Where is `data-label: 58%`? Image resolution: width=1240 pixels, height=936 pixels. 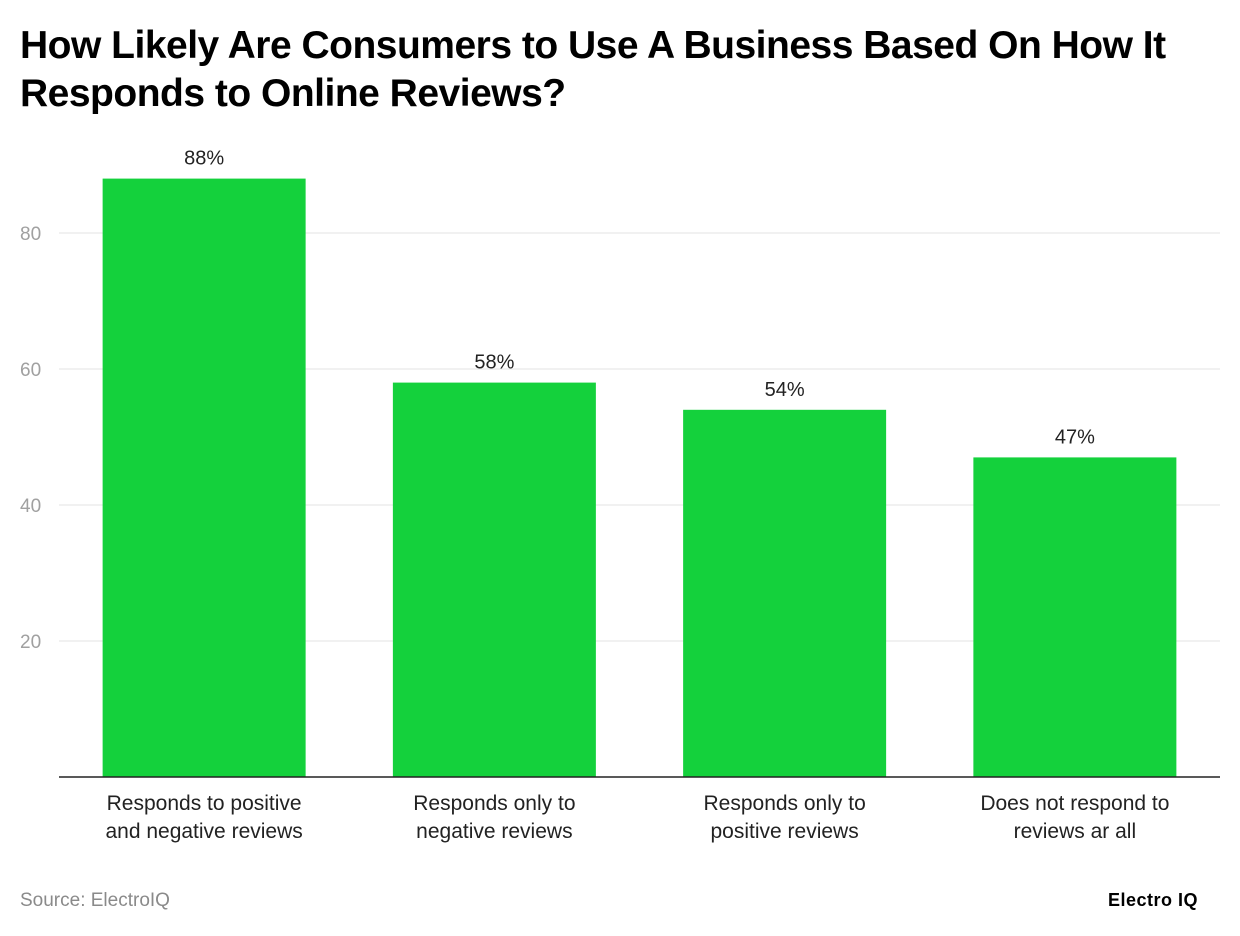 data-label: 58% is located at coordinates (494, 363).